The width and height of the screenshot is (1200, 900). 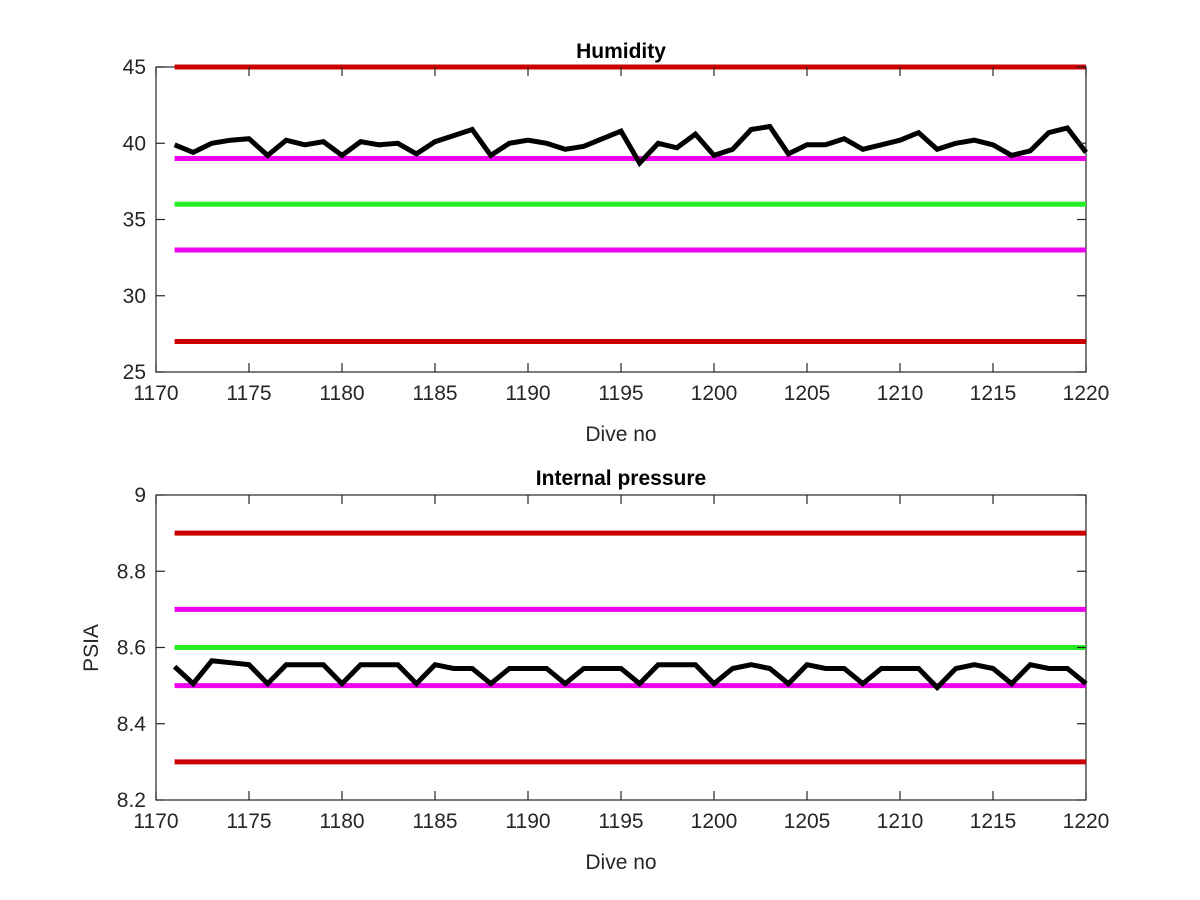 What do you see at coordinates (140, 495) in the screenshot?
I see `y-tick-label: 9` at bounding box center [140, 495].